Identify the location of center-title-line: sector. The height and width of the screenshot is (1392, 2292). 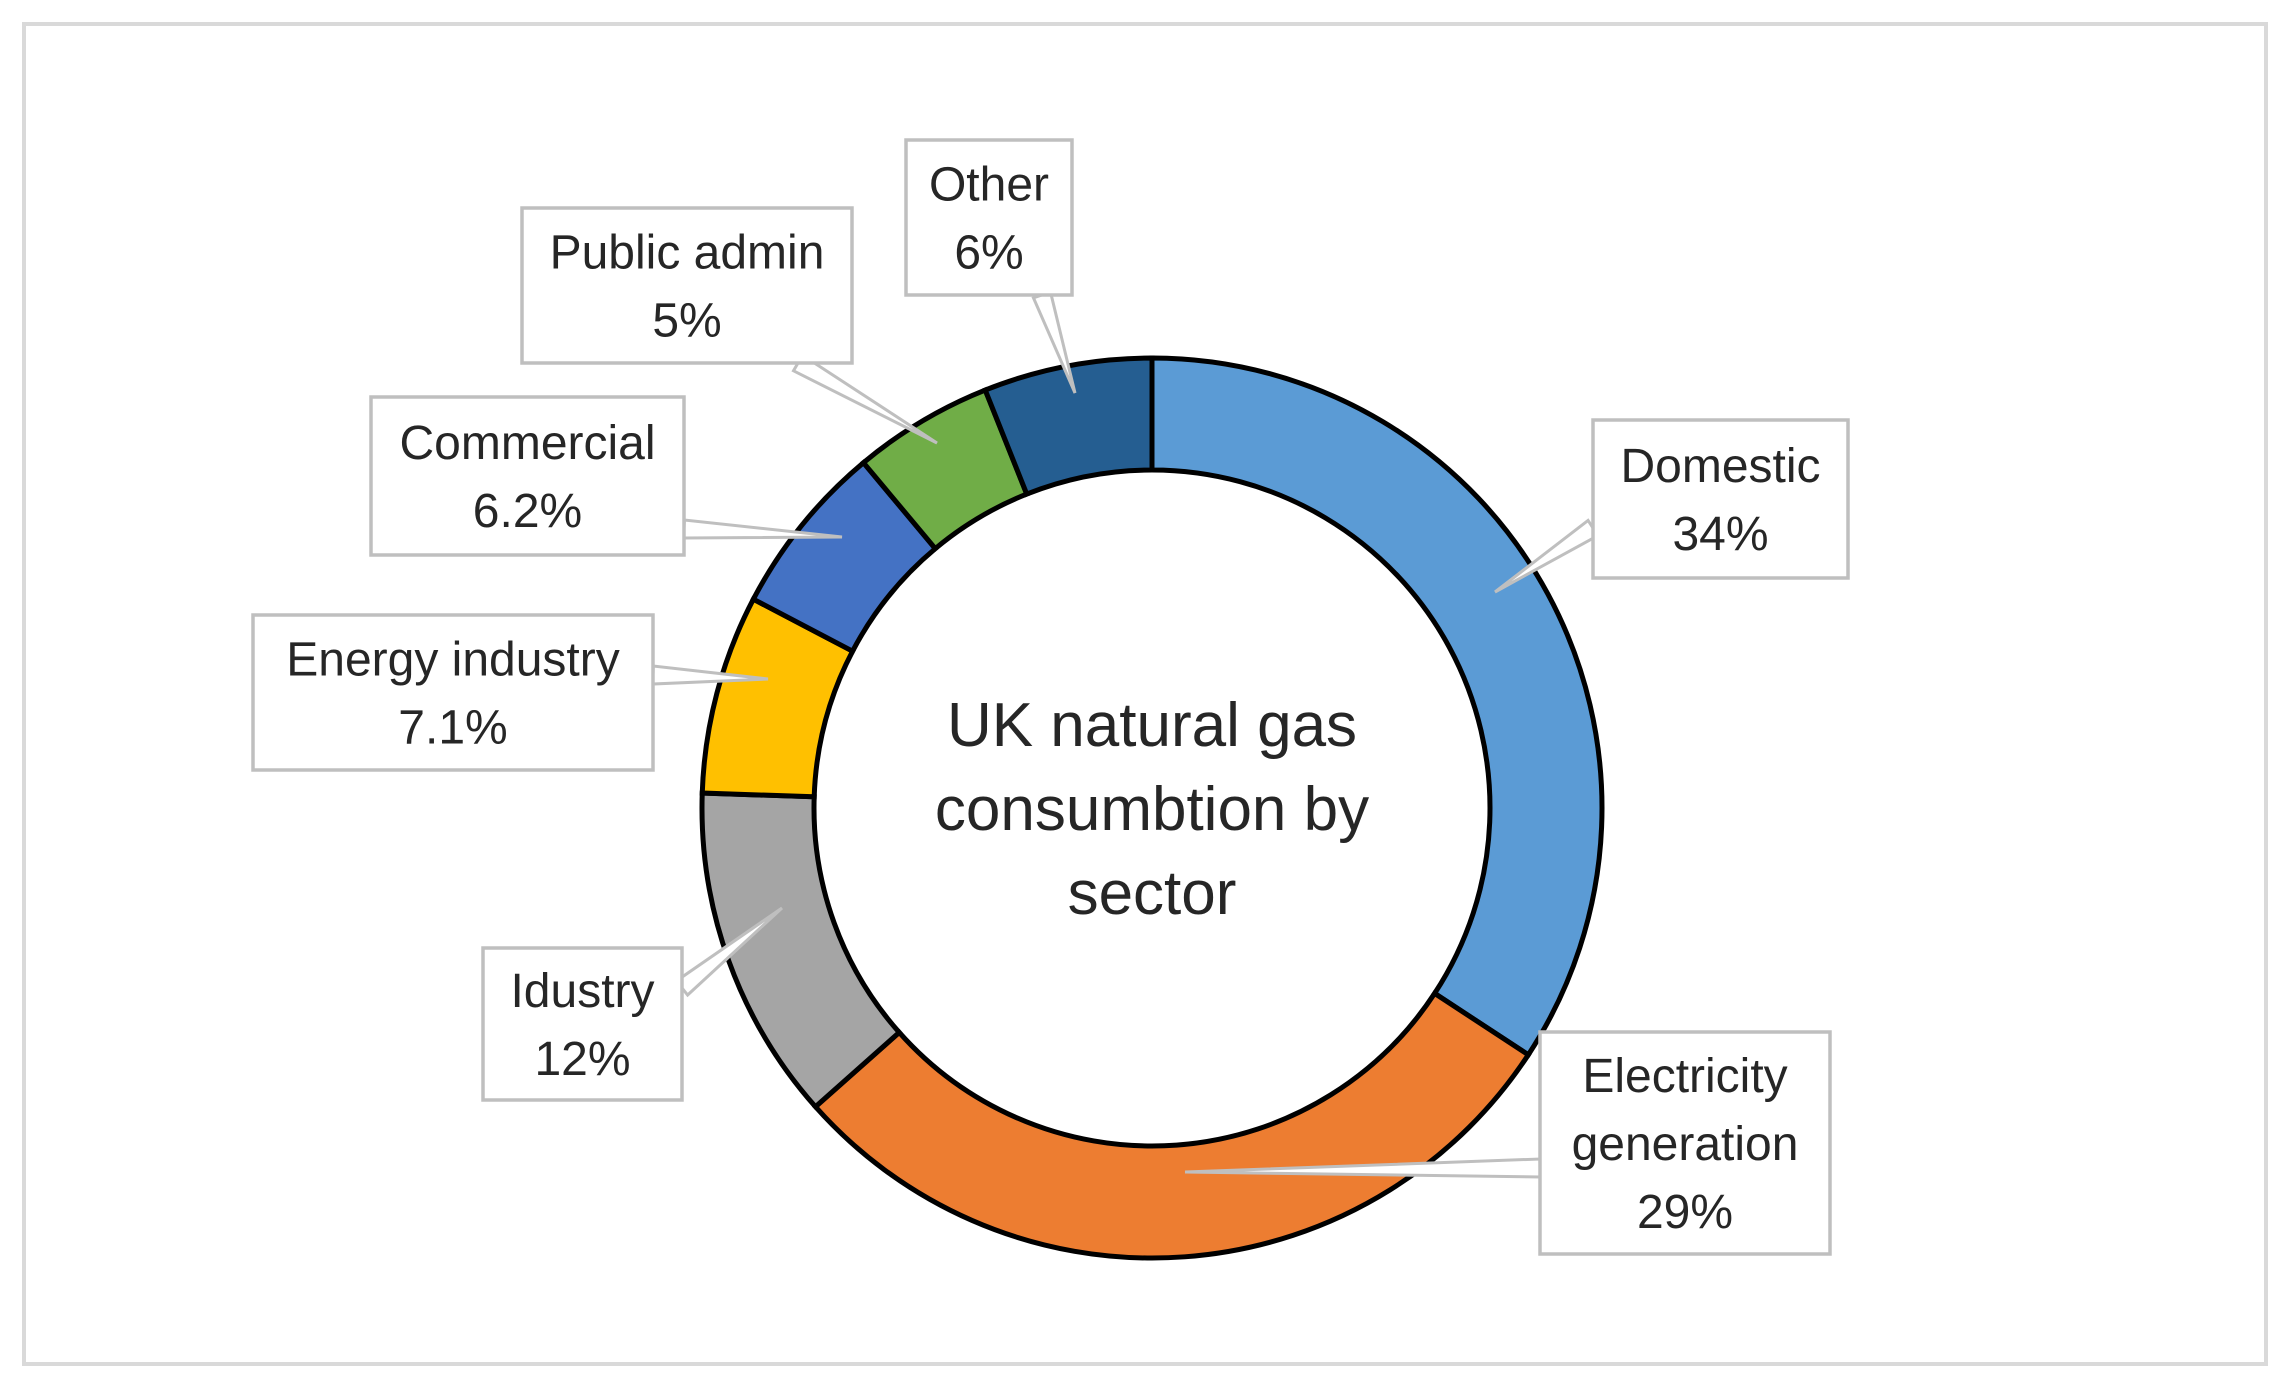
(1152, 893).